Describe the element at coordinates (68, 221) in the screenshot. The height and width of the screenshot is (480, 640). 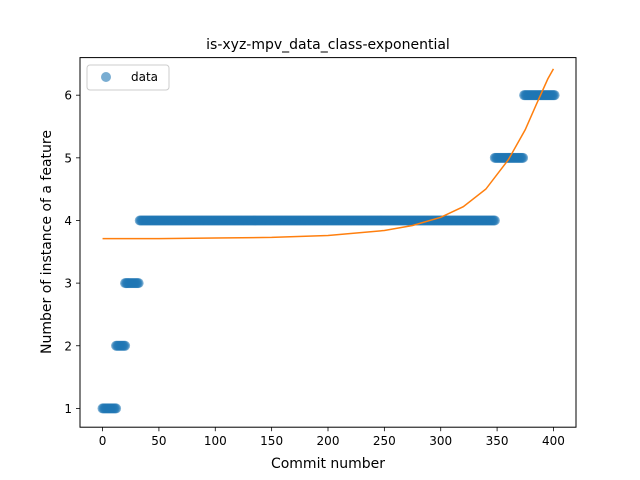
I see `y-tick-label: 4` at that location.